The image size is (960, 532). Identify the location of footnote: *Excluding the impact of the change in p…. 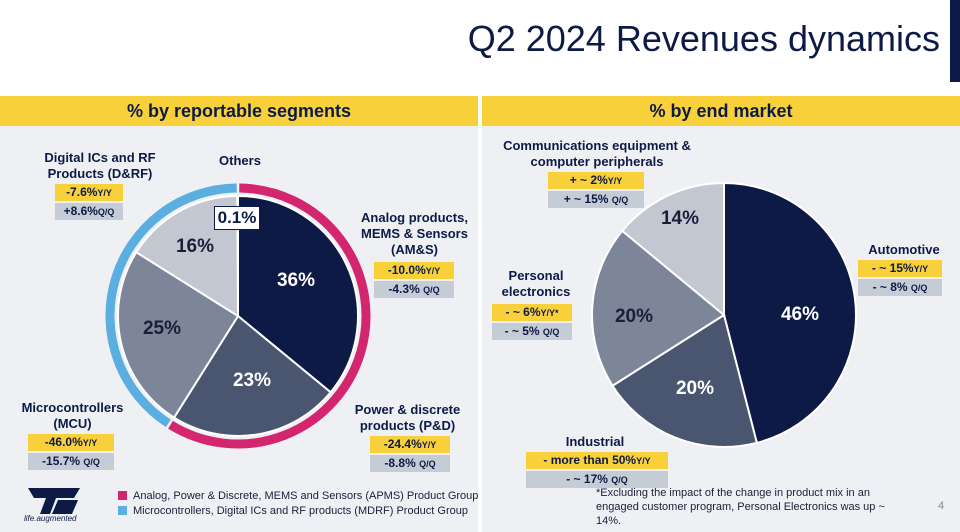
(740, 507).